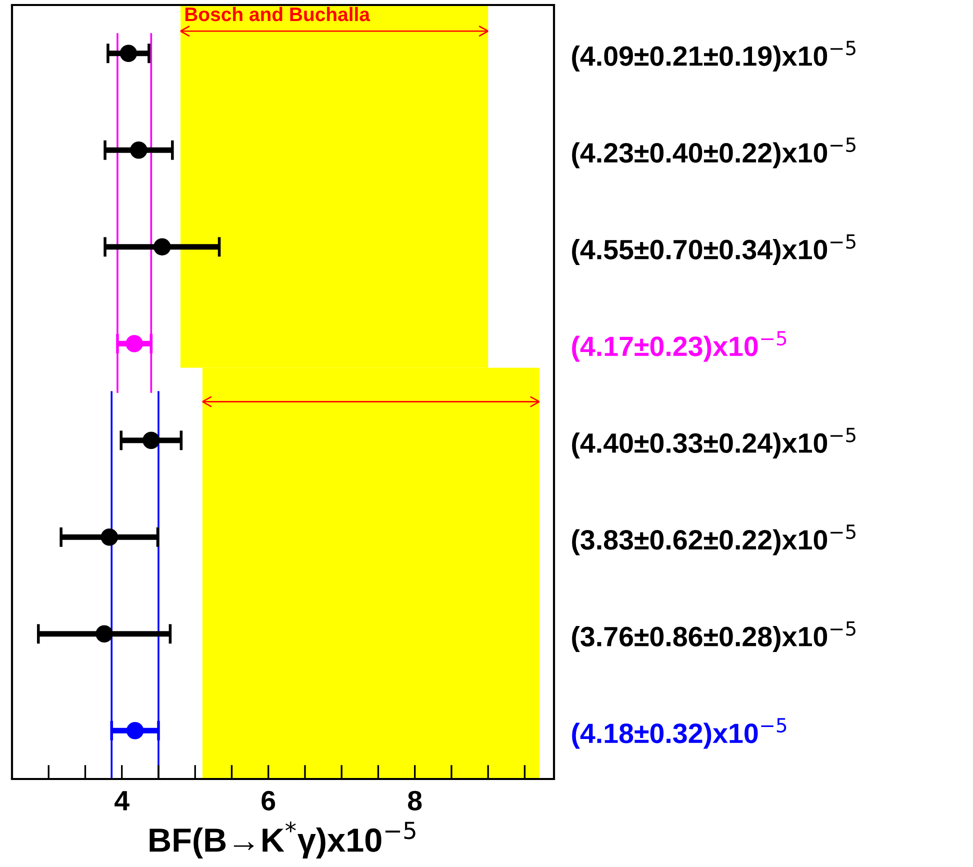 The image size is (973, 867). I want to click on y-tick-label: (4.18±0.32)x10$^{−5}$, so click(679, 733).